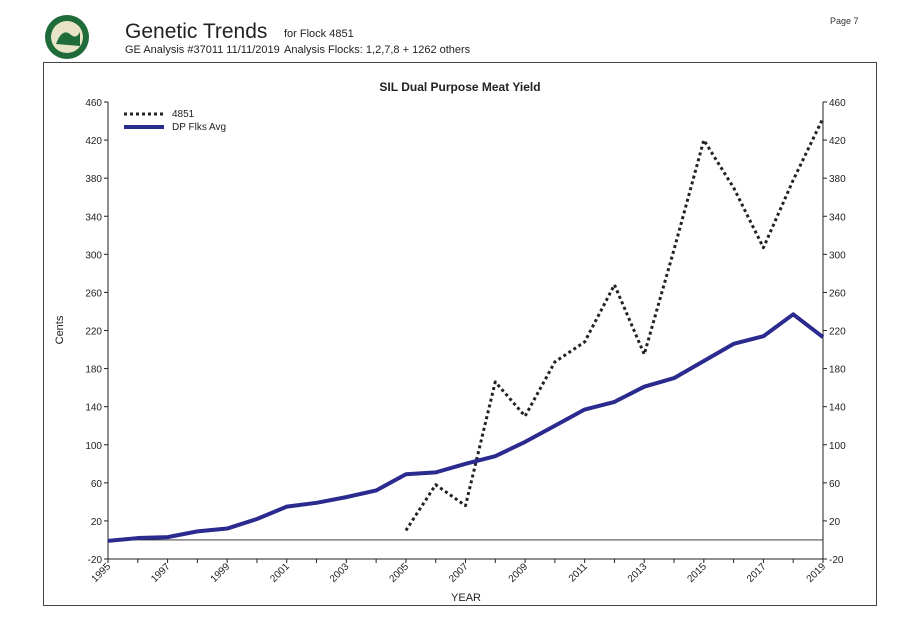 Image resolution: width=900 pixels, height=636 pixels. Describe the element at coordinates (319, 34) in the screenshot. I see `flock-label: for Flock 4851` at that location.